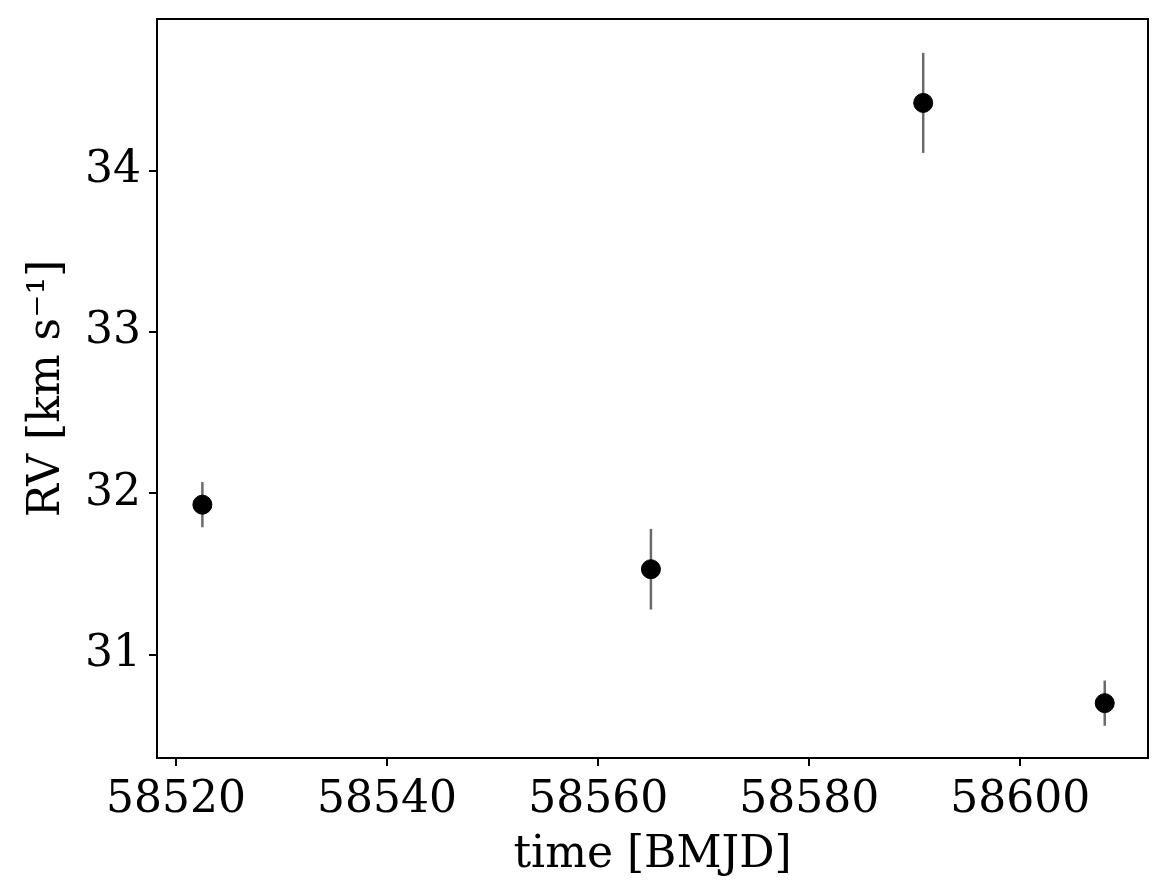 Image resolution: width=1169 pixels, height=896 pixels. Describe the element at coordinates (113, 167) in the screenshot. I see `y-tick-label: 34` at that location.